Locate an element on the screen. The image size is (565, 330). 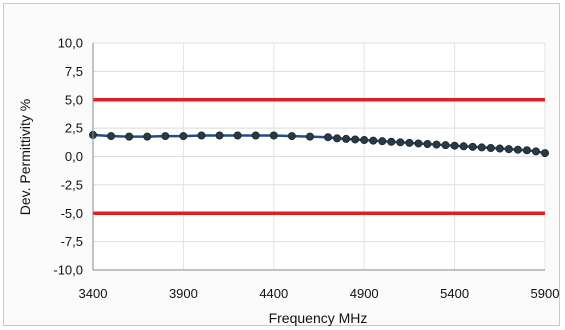
x-tick-label: 5400 is located at coordinates (454, 293).